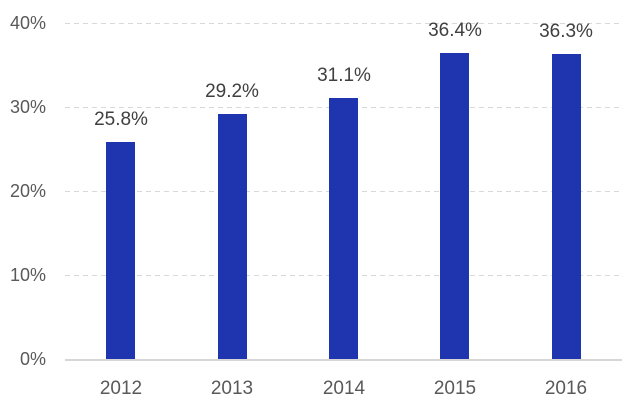  Describe the element at coordinates (232, 91) in the screenshot. I see `bar-value-label: 29.2%` at that location.